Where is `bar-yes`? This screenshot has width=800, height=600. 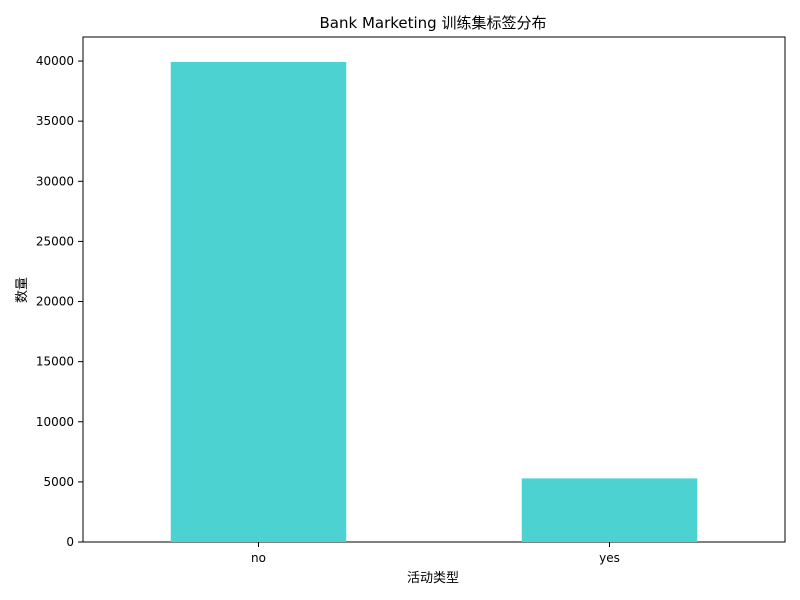
bar-yes is located at coordinates (609, 510).